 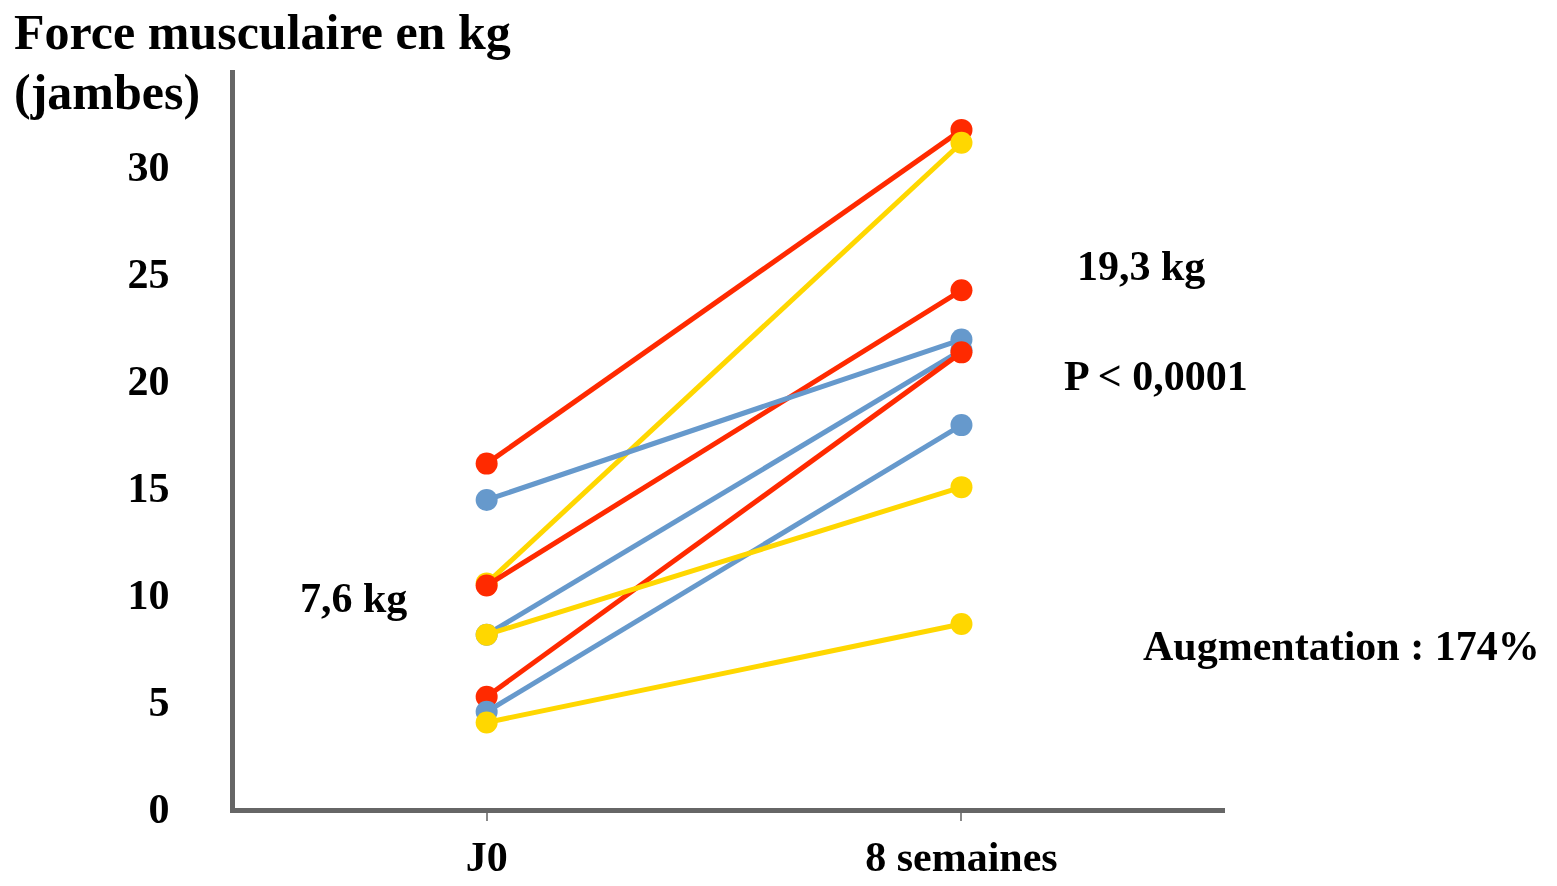 I want to click on y-tick-label: 10, so click(x=148, y=594).